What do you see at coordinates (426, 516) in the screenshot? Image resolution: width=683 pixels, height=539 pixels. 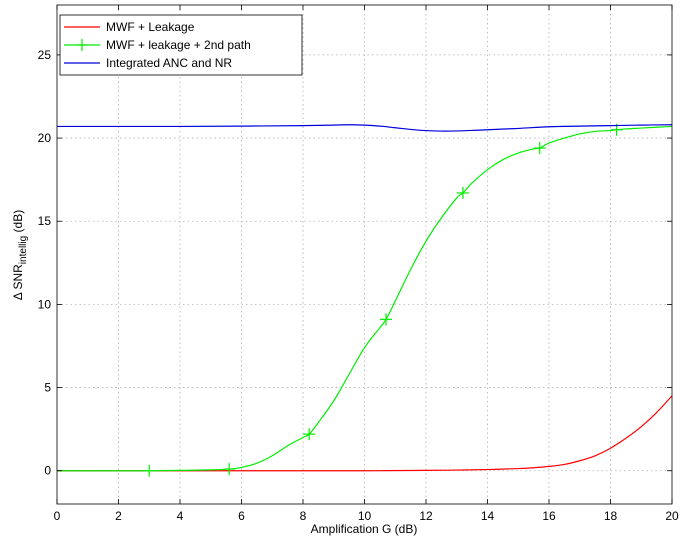 I see `x-tick-label: 12` at bounding box center [426, 516].